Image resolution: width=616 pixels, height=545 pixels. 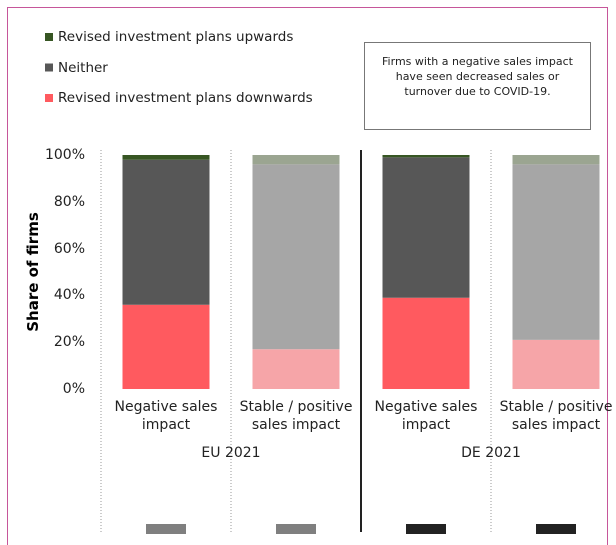 I want to click on y-tick-label: 60%, so click(x=69, y=248).